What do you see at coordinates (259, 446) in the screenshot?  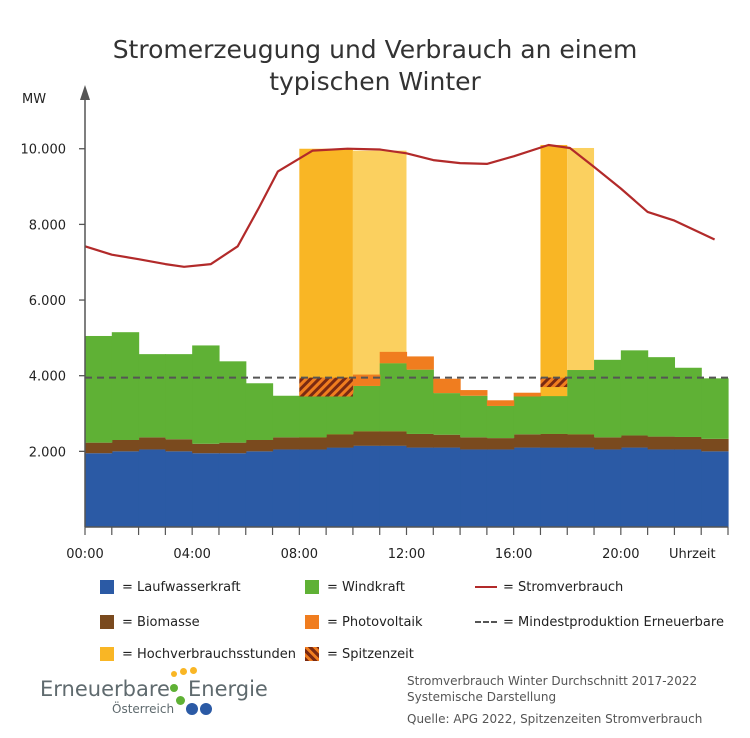 I see `bar-biomasse-h6` at bounding box center [259, 446].